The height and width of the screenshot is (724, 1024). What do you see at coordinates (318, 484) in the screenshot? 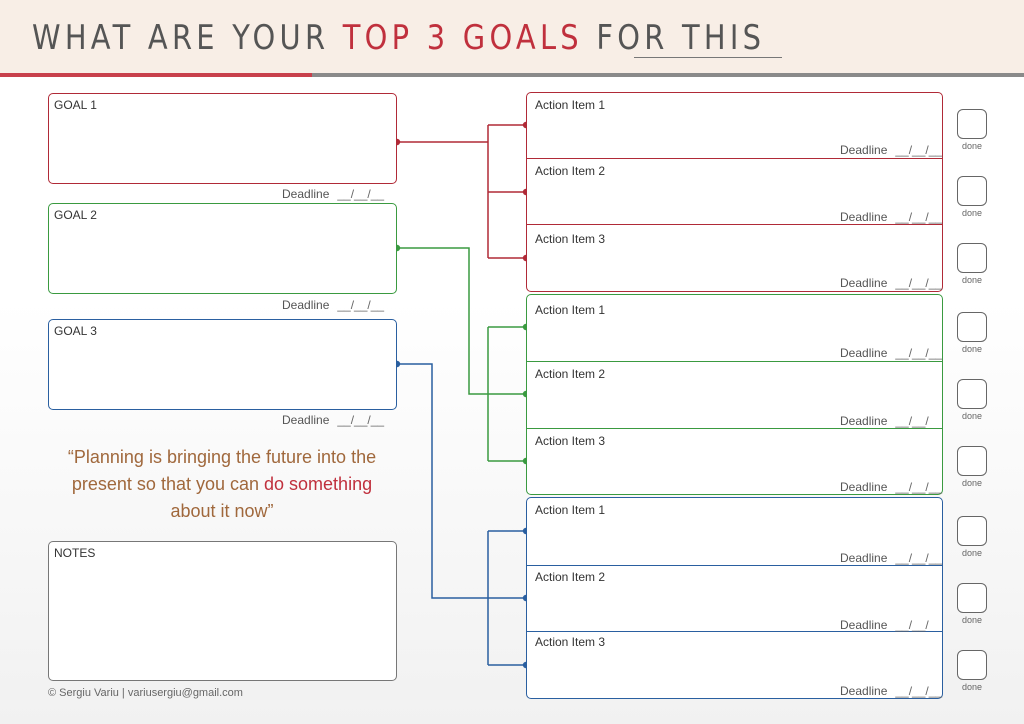
I see `quote-highlight: do something` at bounding box center [318, 484].